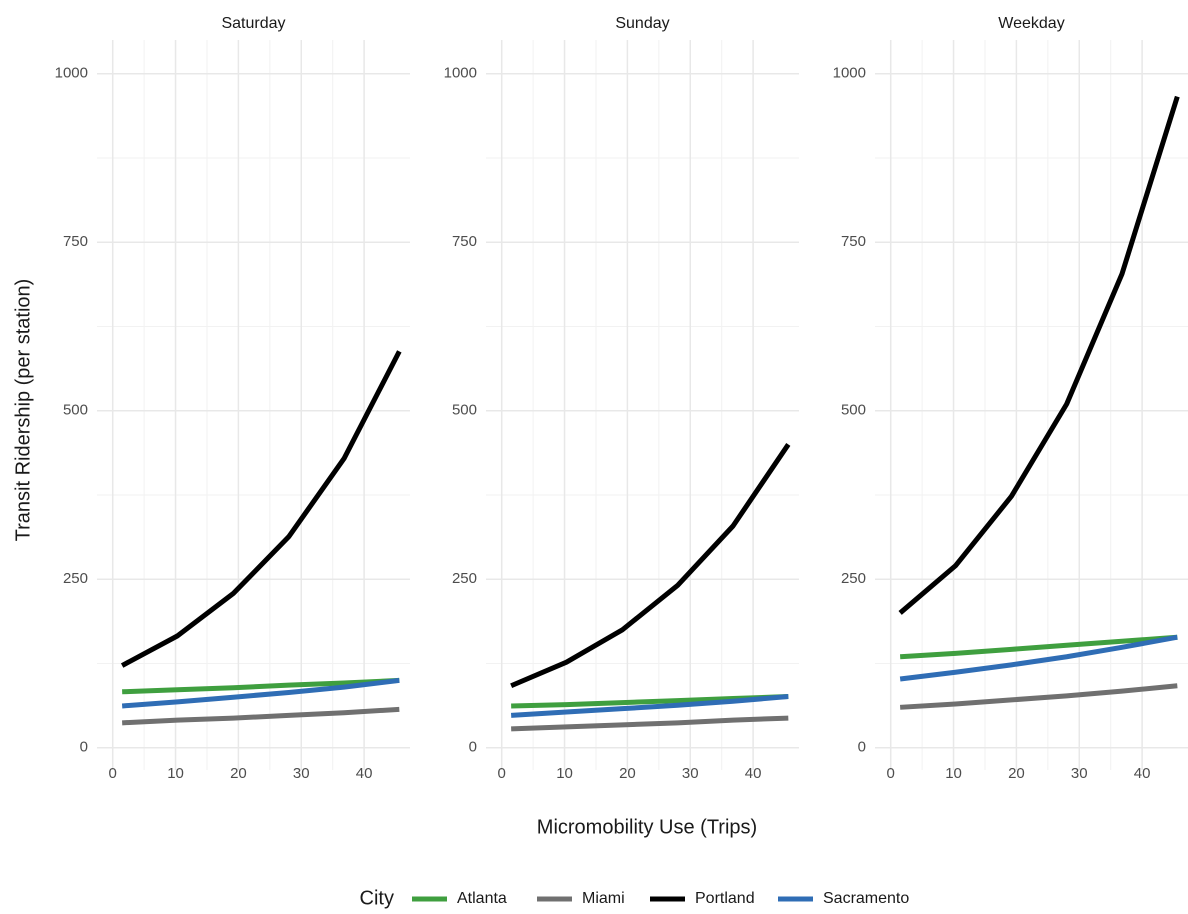 The width and height of the screenshot is (1188, 914). Describe the element at coordinates (377, 898) in the screenshot. I see `legend-title: City` at that location.